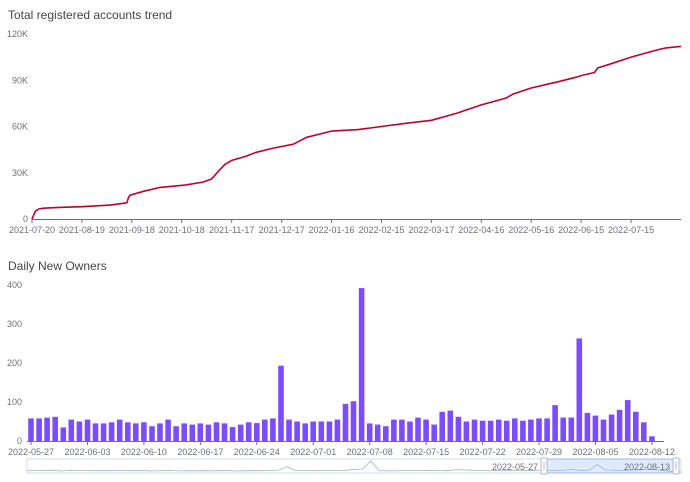  I want to click on x-tick-label: 2022-02-15, so click(381, 230).